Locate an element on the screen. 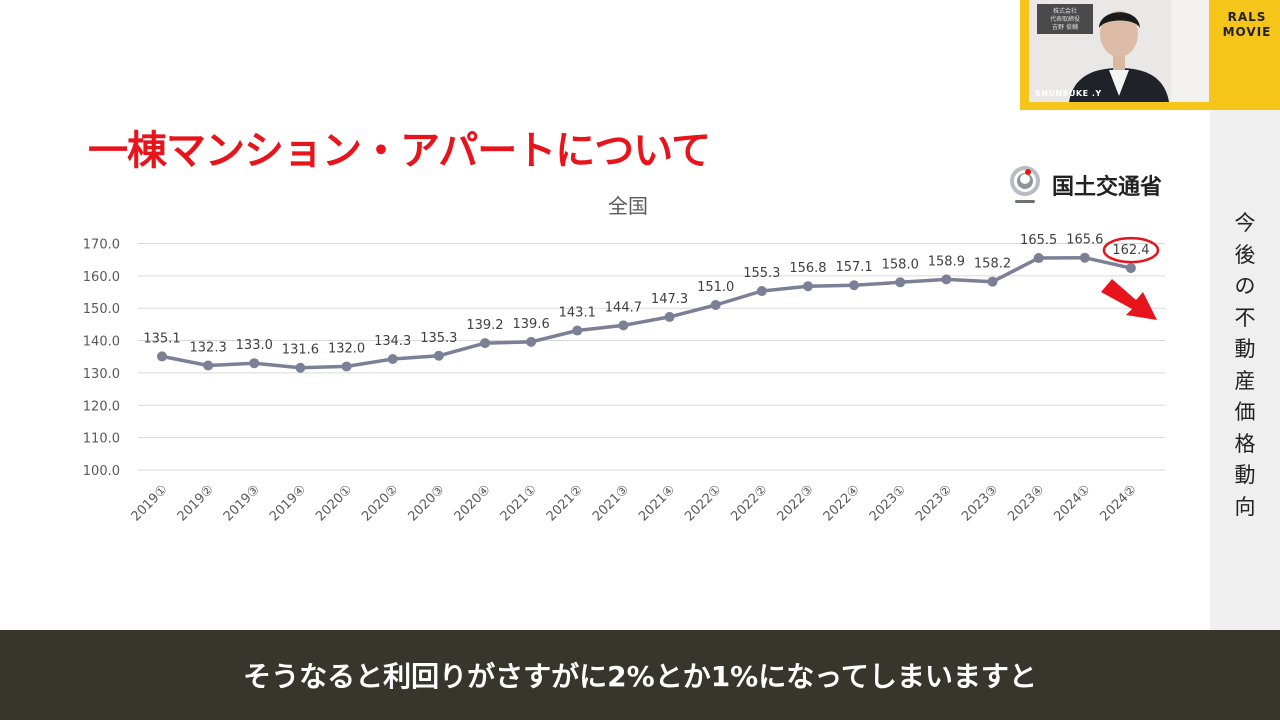 Image resolution: width=1280 pixels, height=720 pixels. x-tick-label: 2024① is located at coordinates (1072, 503).